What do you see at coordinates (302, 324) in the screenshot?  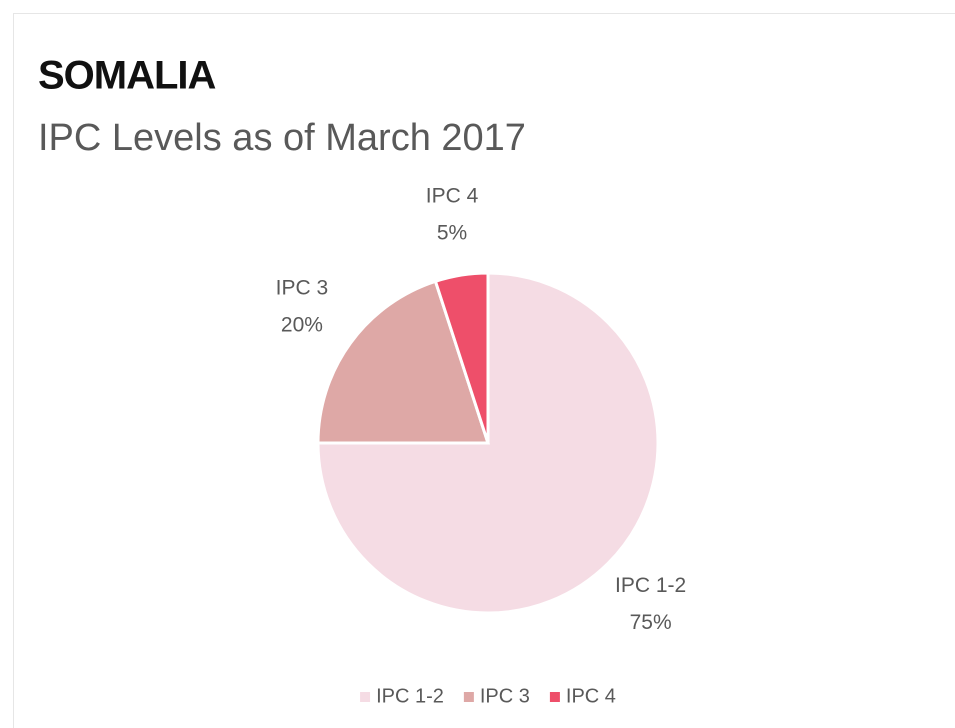 I see `data-label-value: 20%` at bounding box center [302, 324].